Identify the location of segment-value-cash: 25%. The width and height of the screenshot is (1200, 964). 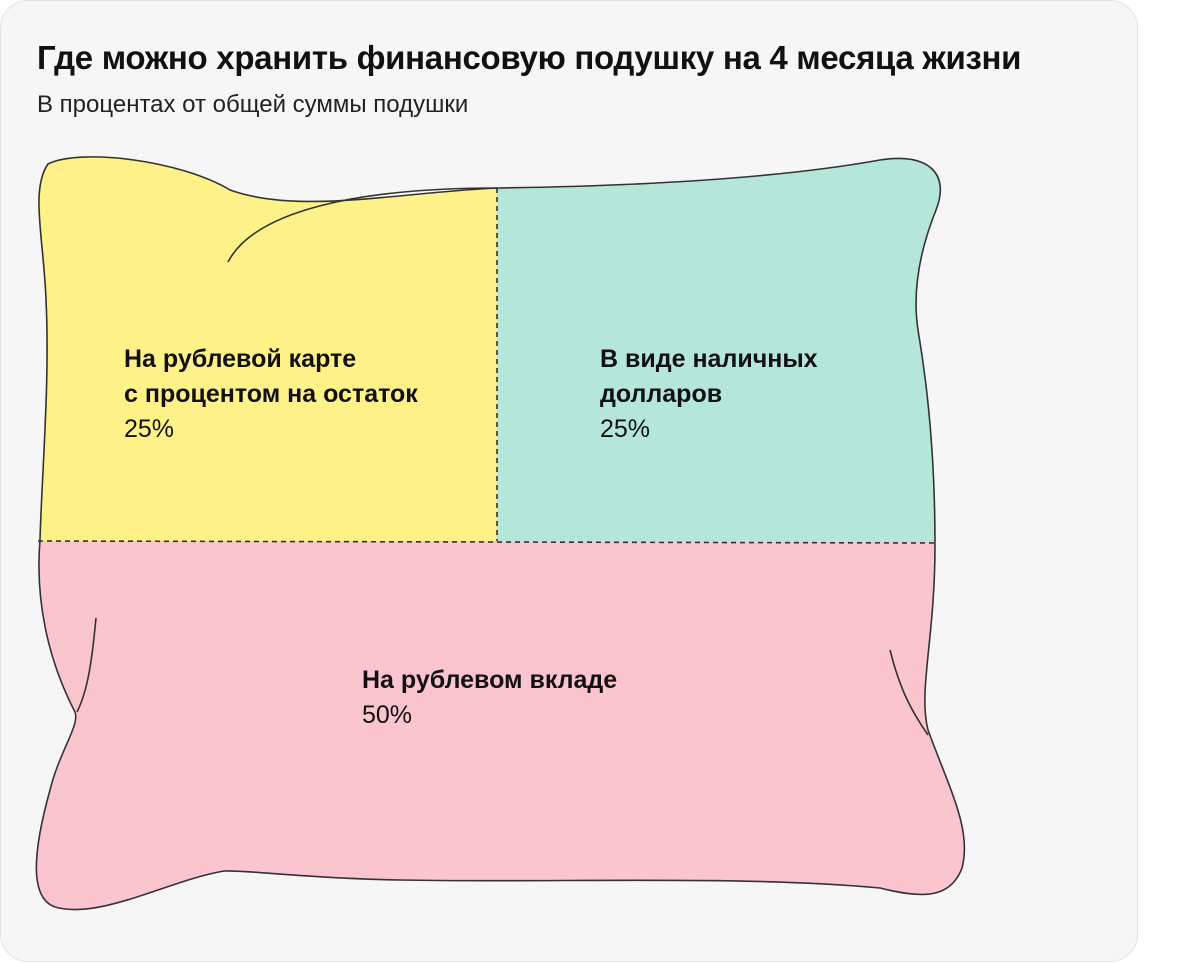
(625, 429).